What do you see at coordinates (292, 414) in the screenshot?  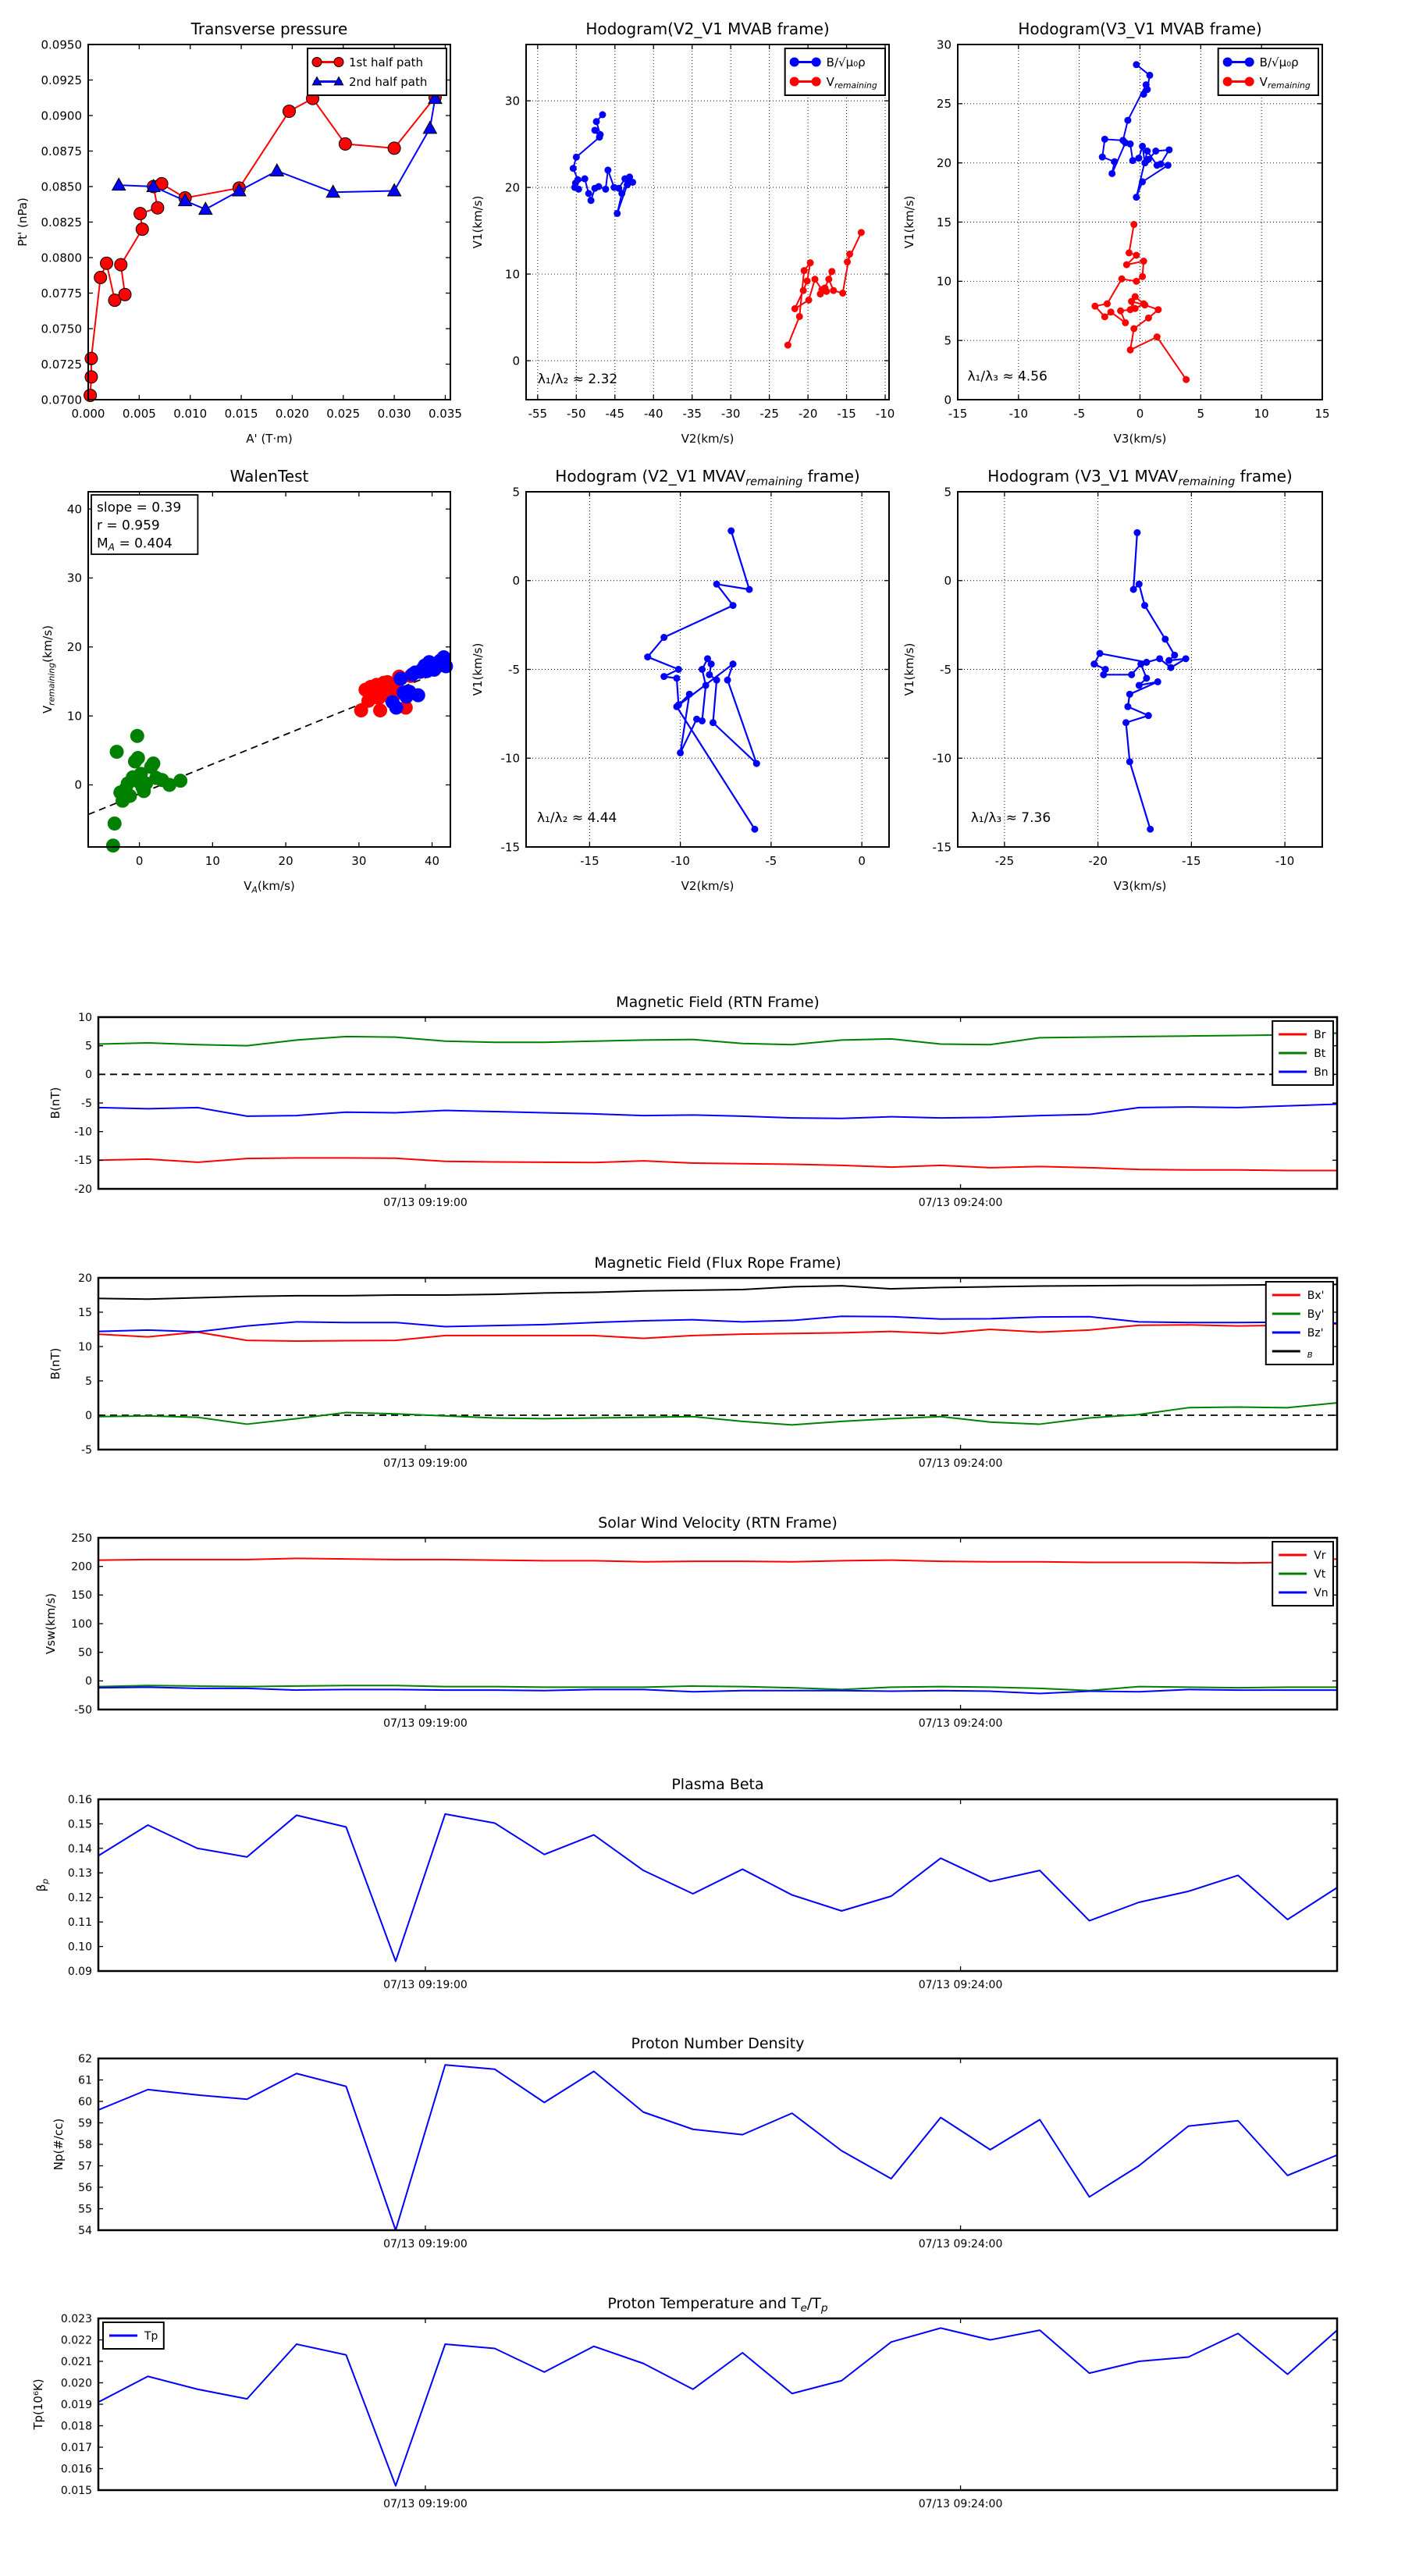 I see `x-tick-label: 0.020` at bounding box center [292, 414].